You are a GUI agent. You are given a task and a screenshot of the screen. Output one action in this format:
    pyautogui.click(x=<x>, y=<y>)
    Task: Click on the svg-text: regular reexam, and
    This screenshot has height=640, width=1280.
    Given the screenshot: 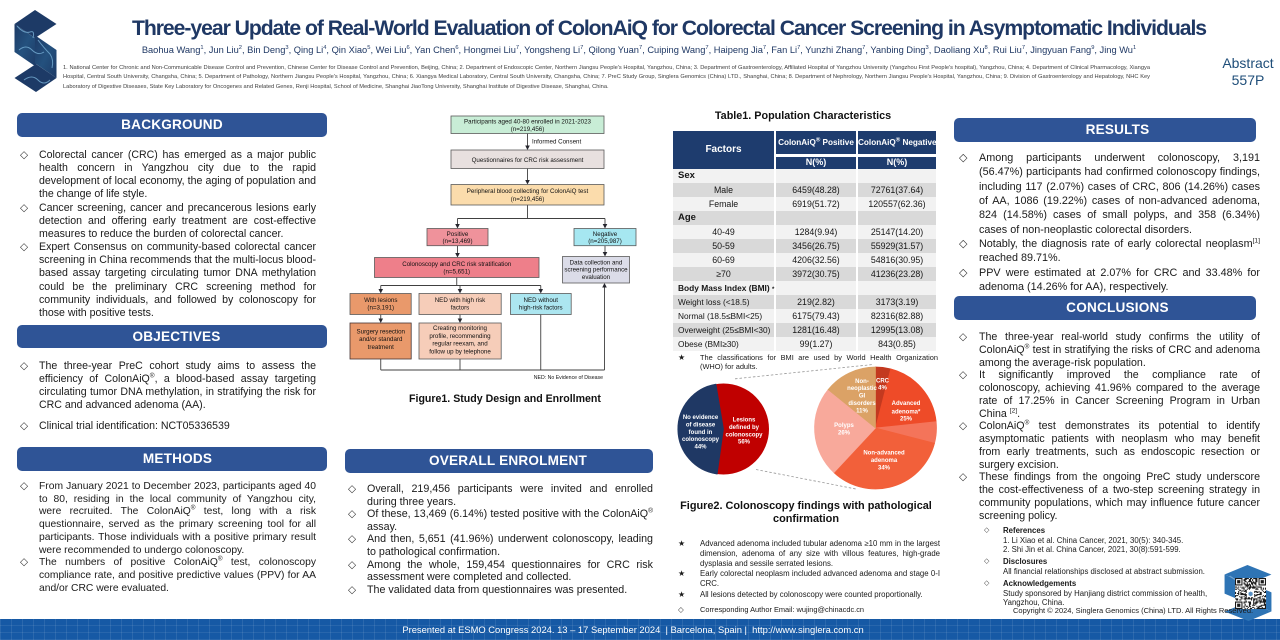 What is the action you would take?
    pyautogui.click(x=460, y=344)
    